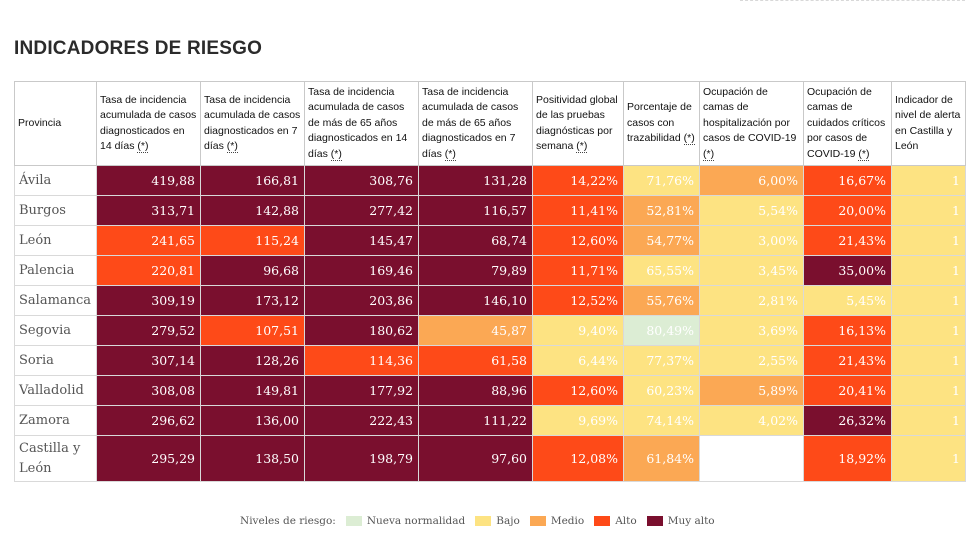 This screenshot has width=980, height=550. Describe the element at coordinates (847, 330) in the screenshot. I see `table-cell: 16,13%` at that location.